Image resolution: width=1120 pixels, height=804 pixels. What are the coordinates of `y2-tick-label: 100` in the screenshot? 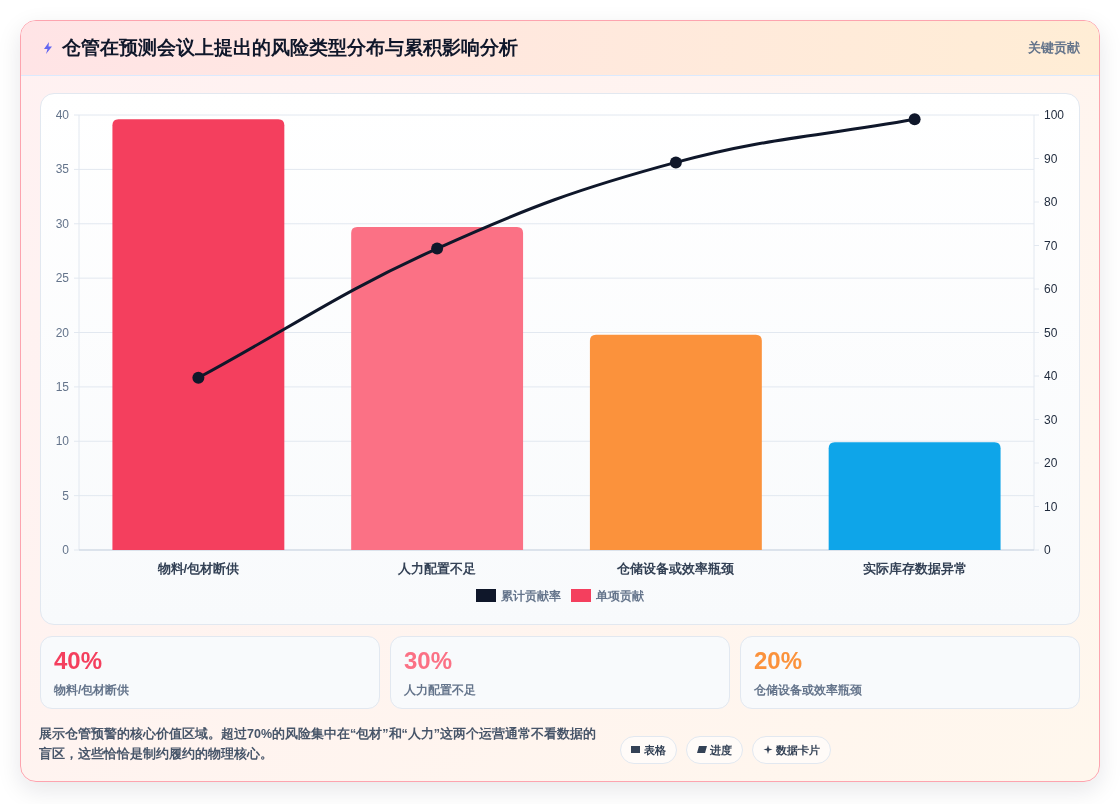 It's located at (1054, 115).